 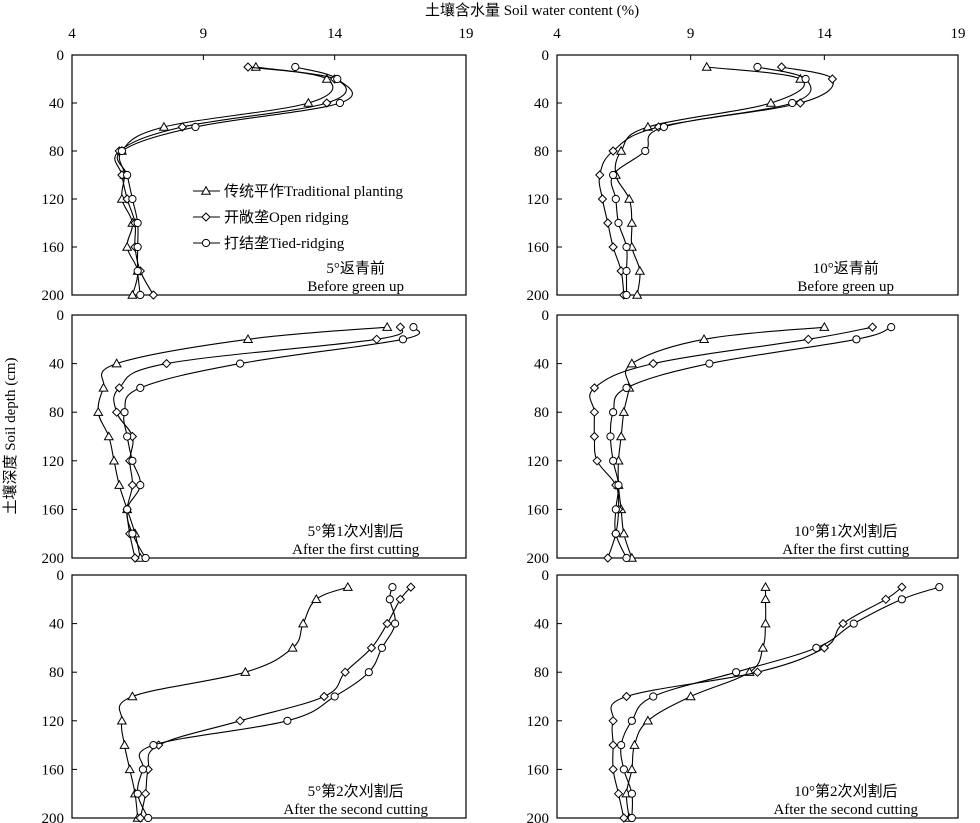 What do you see at coordinates (314, 191) in the screenshot?
I see `legend-label: 传统平作Traditional planting` at bounding box center [314, 191].